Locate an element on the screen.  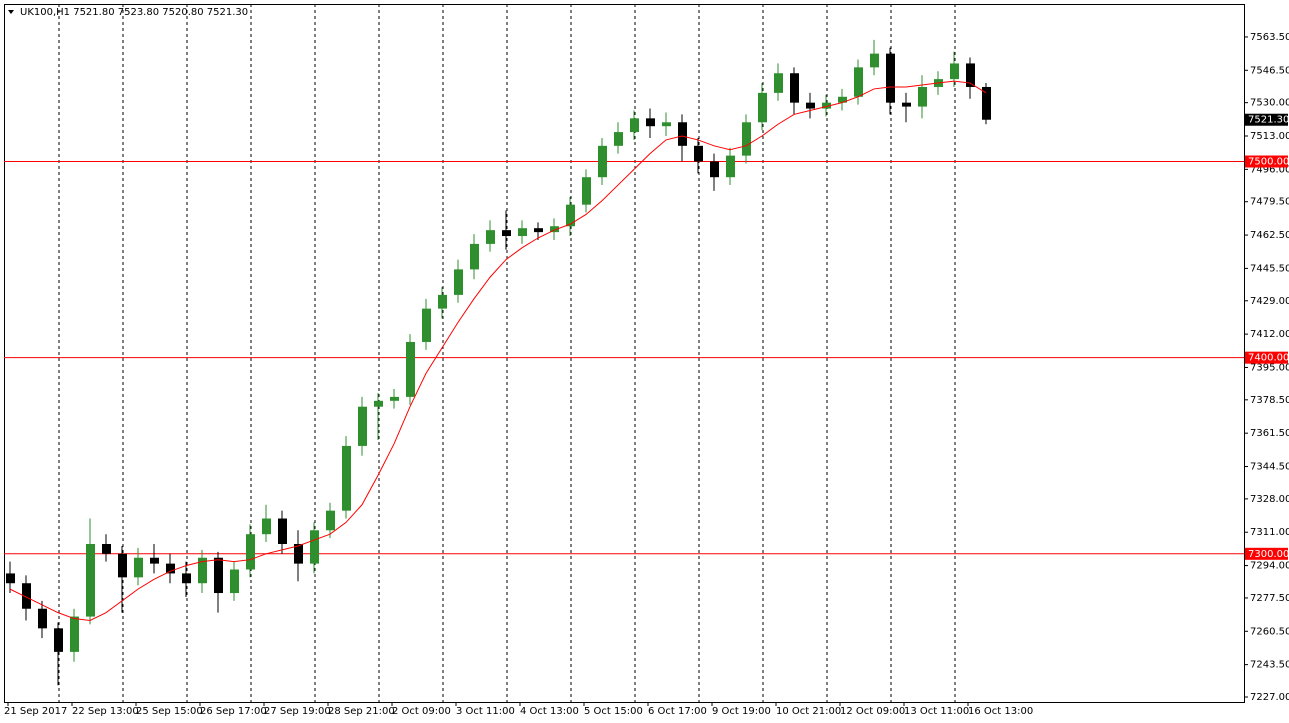
x-tick-label: 13 Oct 11:00 is located at coordinates (936, 711).